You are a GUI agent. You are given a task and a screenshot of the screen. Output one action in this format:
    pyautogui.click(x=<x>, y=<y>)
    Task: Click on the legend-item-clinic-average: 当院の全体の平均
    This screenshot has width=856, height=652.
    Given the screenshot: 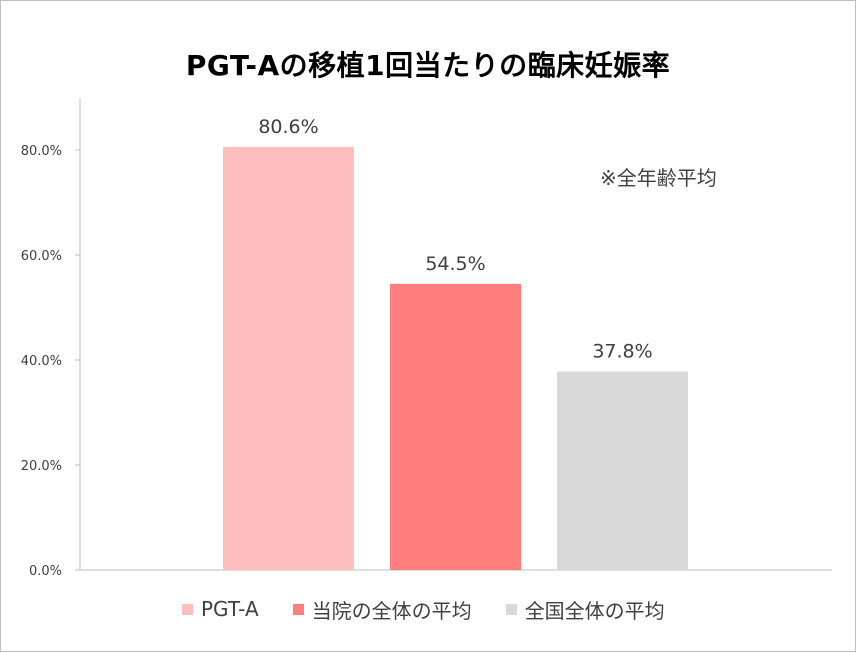 What is the action you would take?
    pyautogui.click(x=382, y=609)
    